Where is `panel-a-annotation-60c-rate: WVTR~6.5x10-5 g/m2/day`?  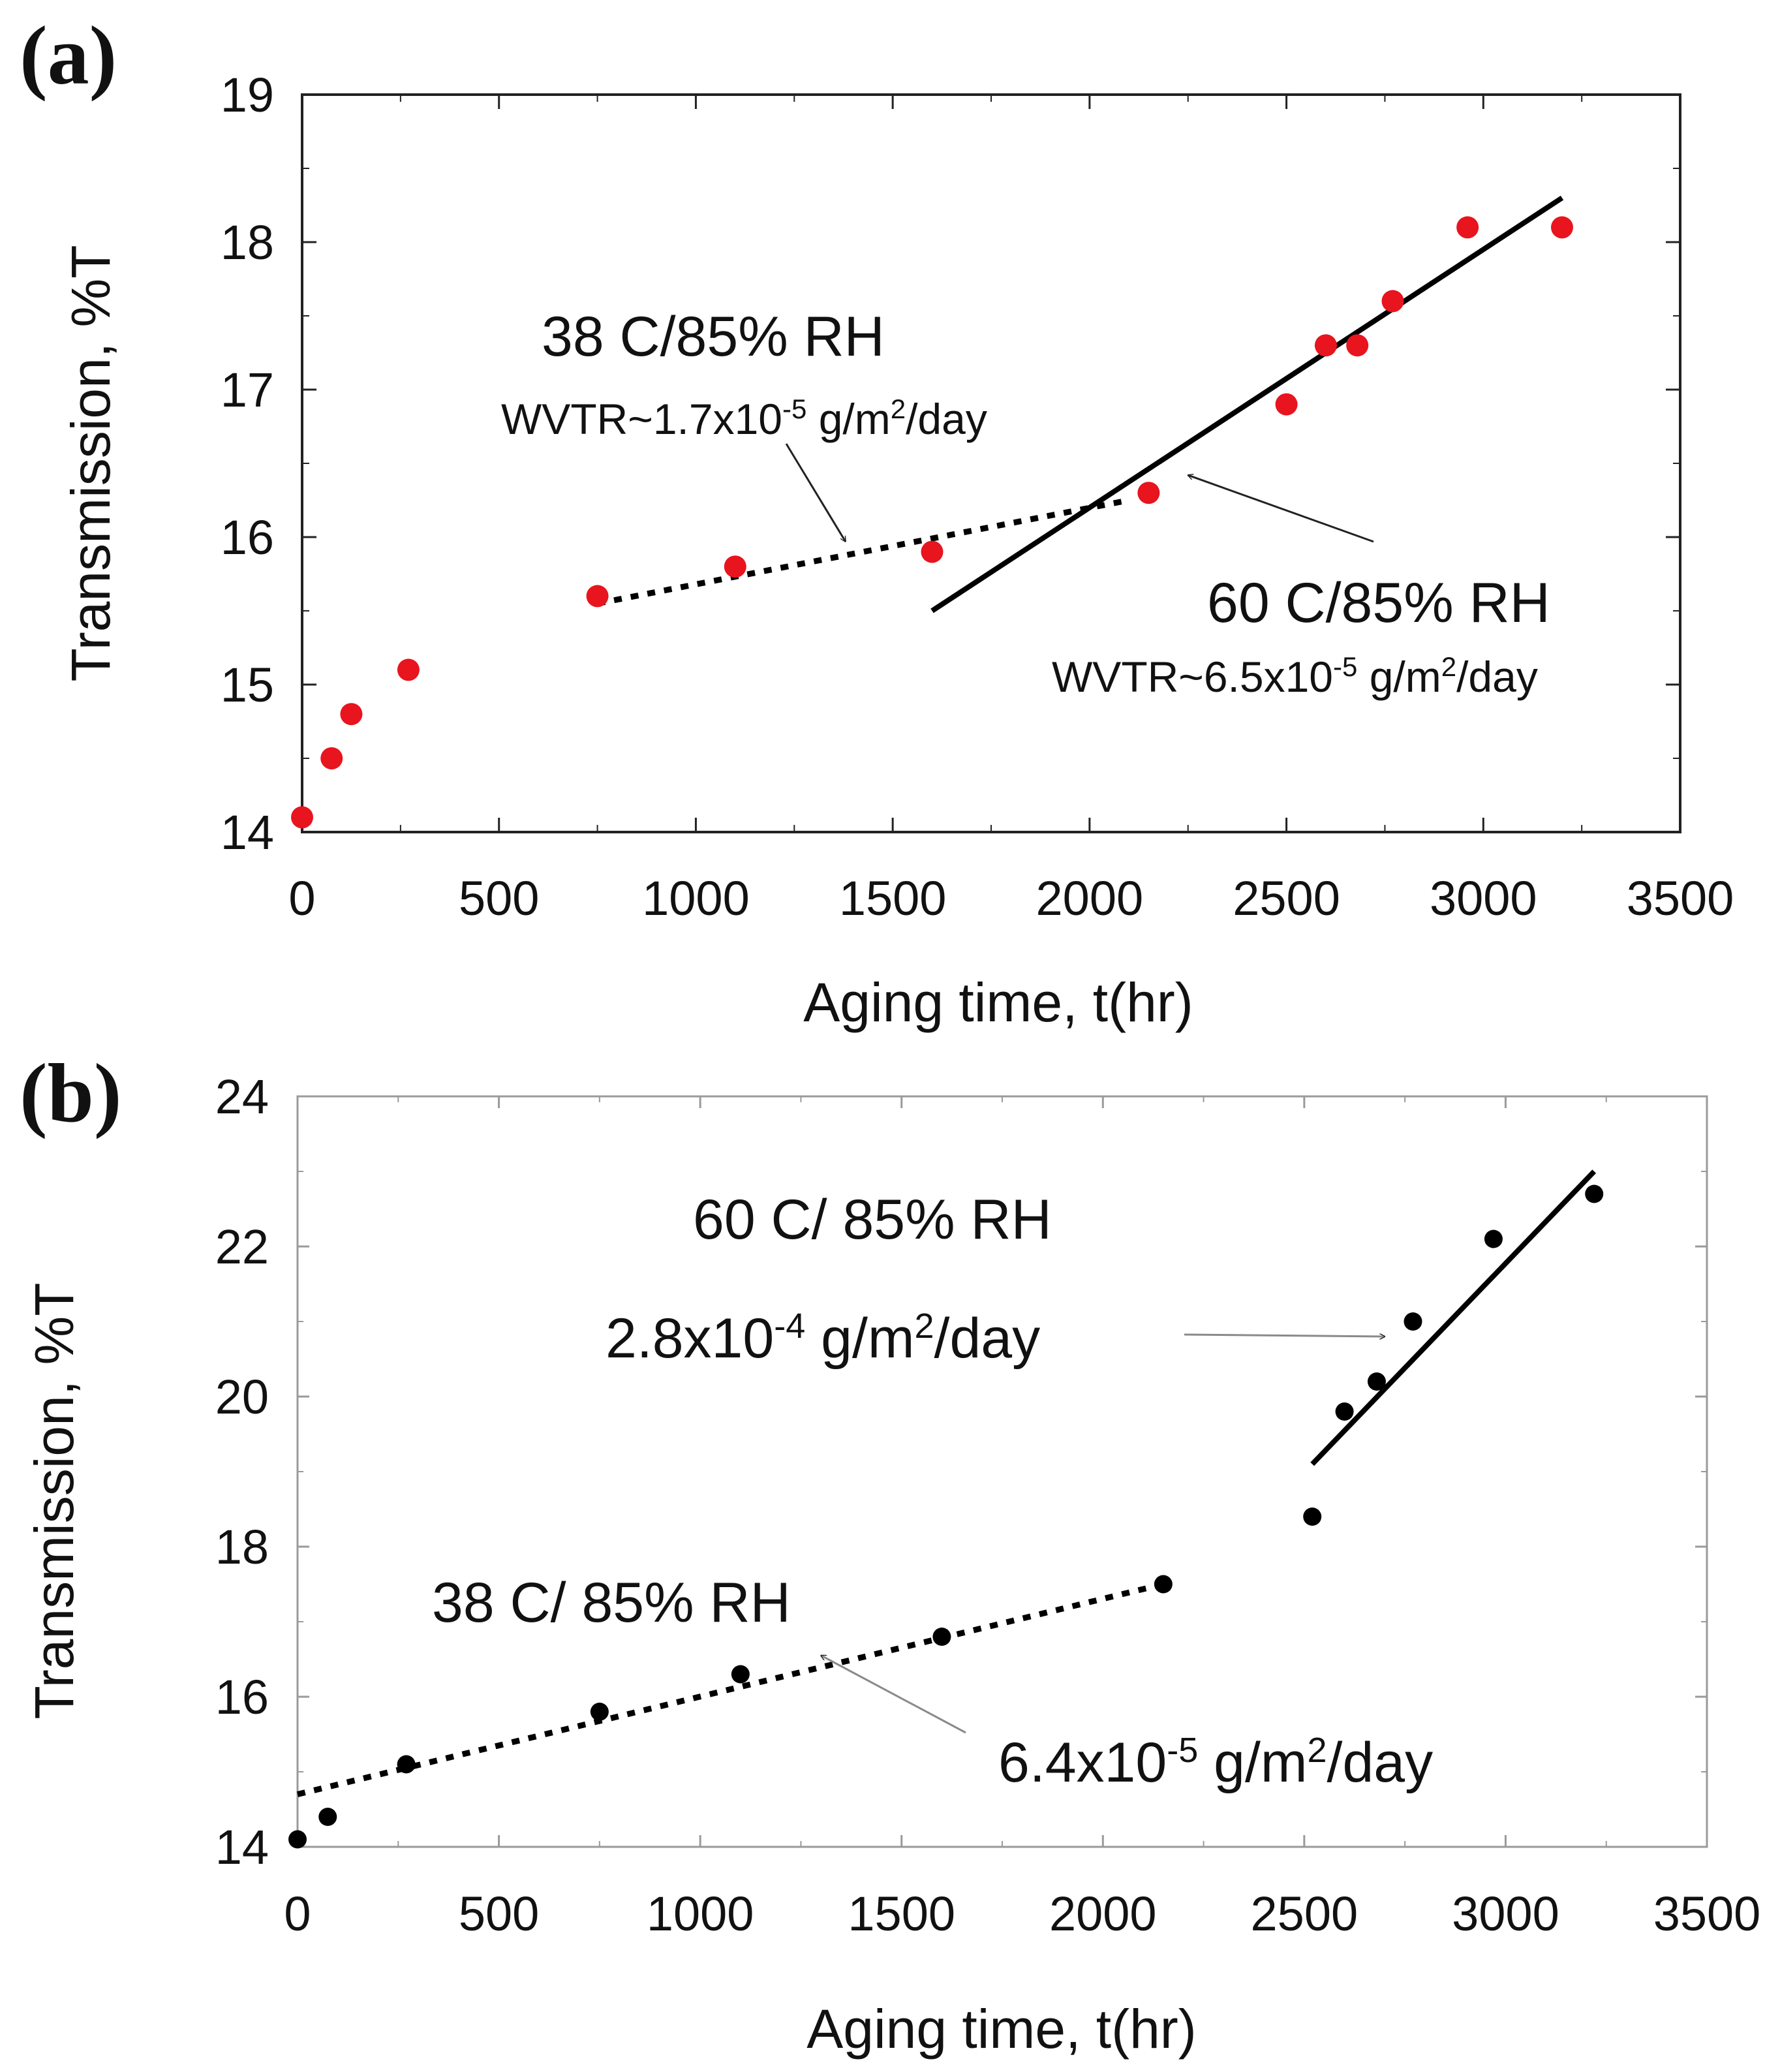 panel-a-annotation-60c-rate: WVTR~6.5x10-5 g/m2/day is located at coordinates (1295, 676).